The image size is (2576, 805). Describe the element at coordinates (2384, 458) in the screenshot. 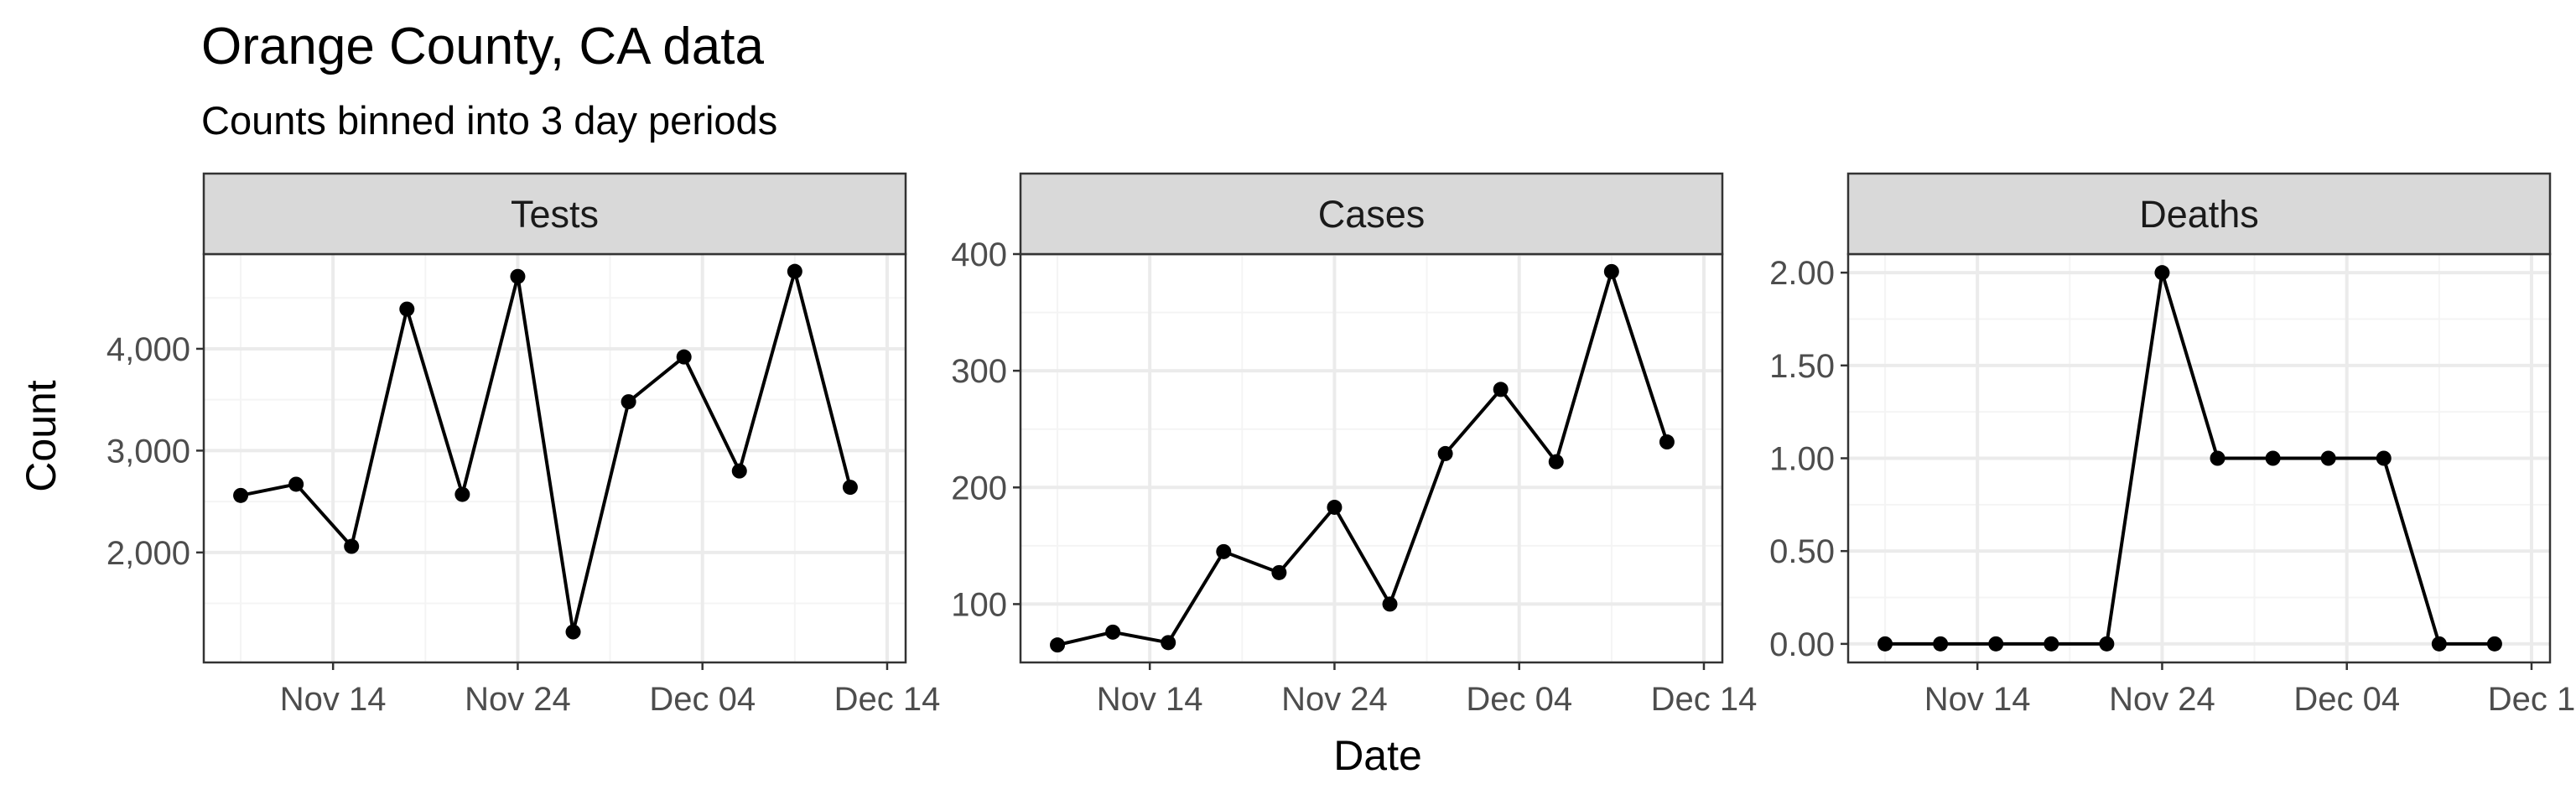

I see `data-point: Dec 06: 1` at that location.